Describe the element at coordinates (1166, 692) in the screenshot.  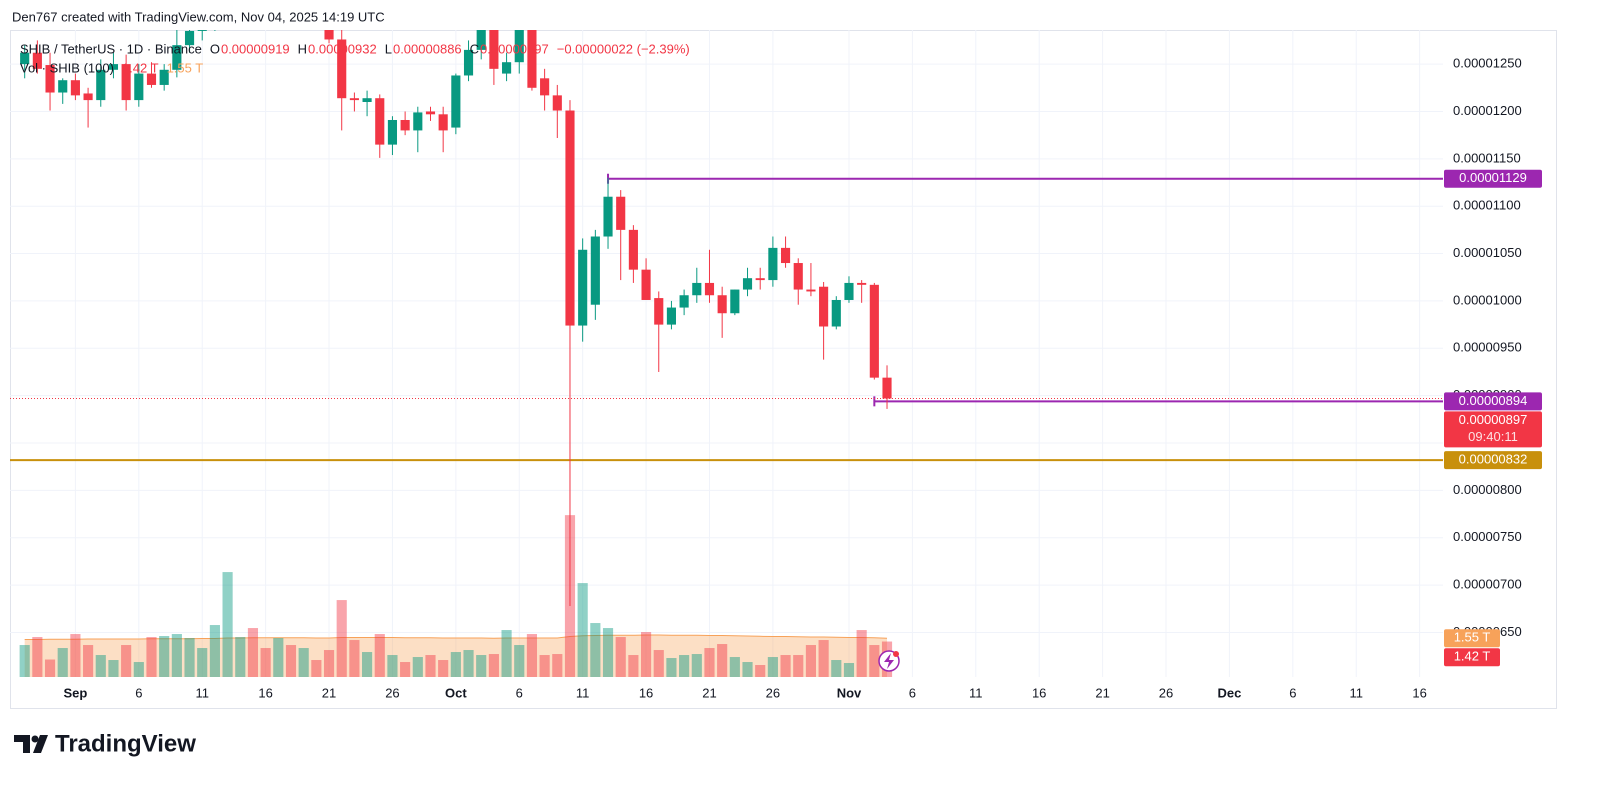
I see `x-tick-label: 26` at that location.